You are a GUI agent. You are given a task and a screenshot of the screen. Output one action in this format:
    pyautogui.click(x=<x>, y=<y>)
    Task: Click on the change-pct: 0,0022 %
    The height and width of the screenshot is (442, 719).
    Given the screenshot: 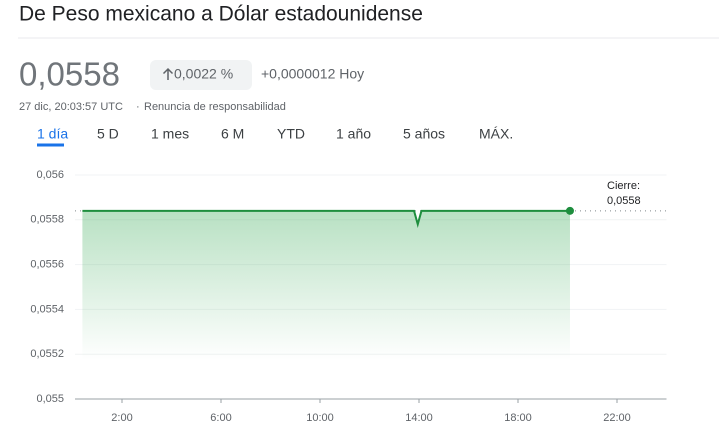 What is the action you would take?
    pyautogui.click(x=203, y=74)
    